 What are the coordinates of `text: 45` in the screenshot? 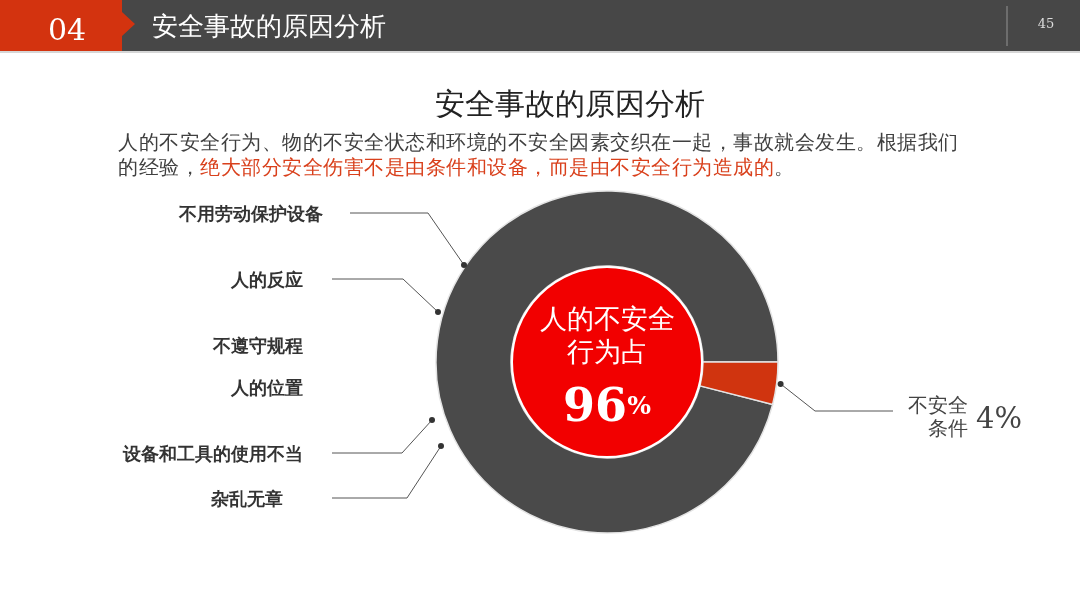 It's located at (1046, 23).